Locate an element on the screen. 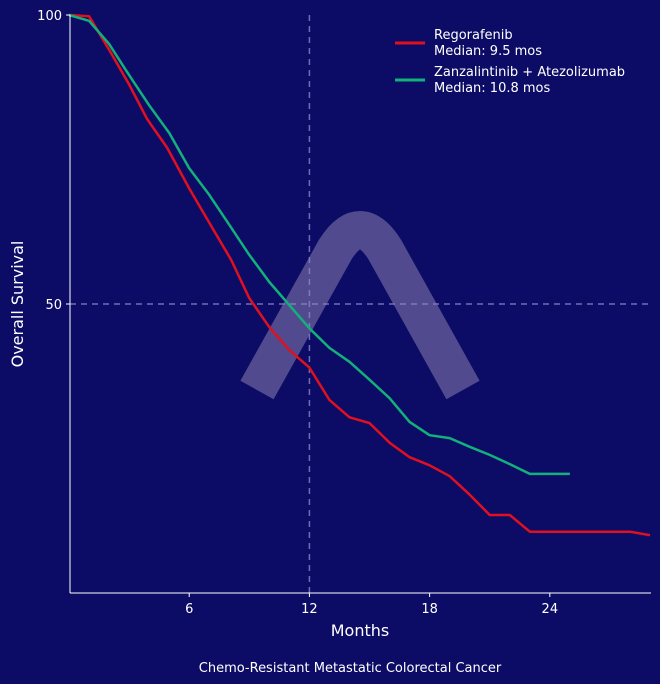 The image size is (660, 684). legend-median-zanzalintinib: Median: 10.8 mos is located at coordinates (492, 88).